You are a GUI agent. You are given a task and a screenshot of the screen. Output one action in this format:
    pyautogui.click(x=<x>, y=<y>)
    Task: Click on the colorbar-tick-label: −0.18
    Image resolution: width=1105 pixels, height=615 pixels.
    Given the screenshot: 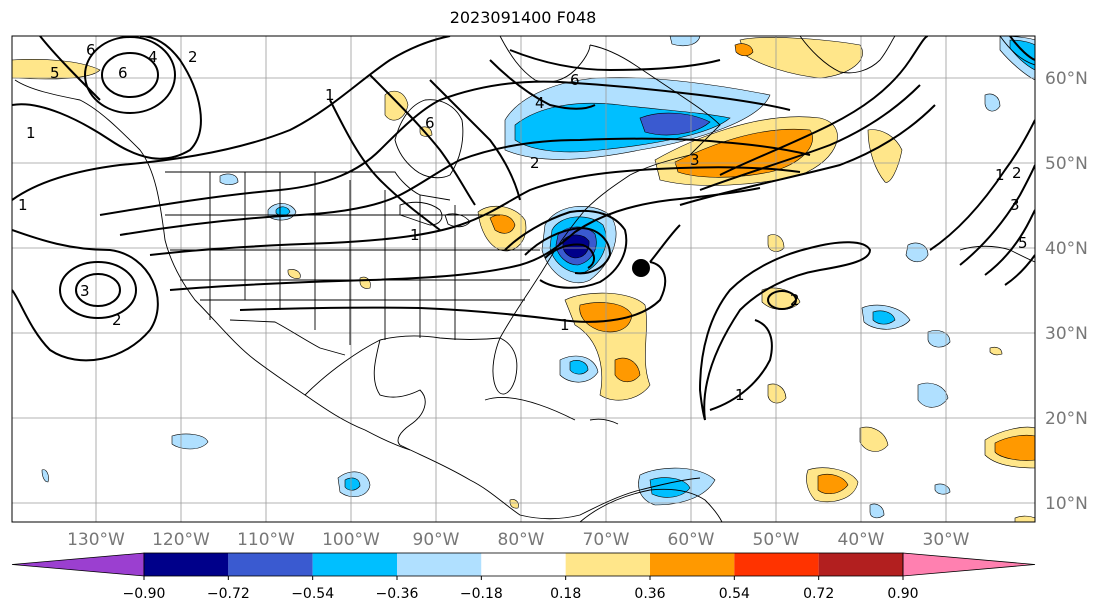 What is the action you would take?
    pyautogui.click(x=481, y=594)
    